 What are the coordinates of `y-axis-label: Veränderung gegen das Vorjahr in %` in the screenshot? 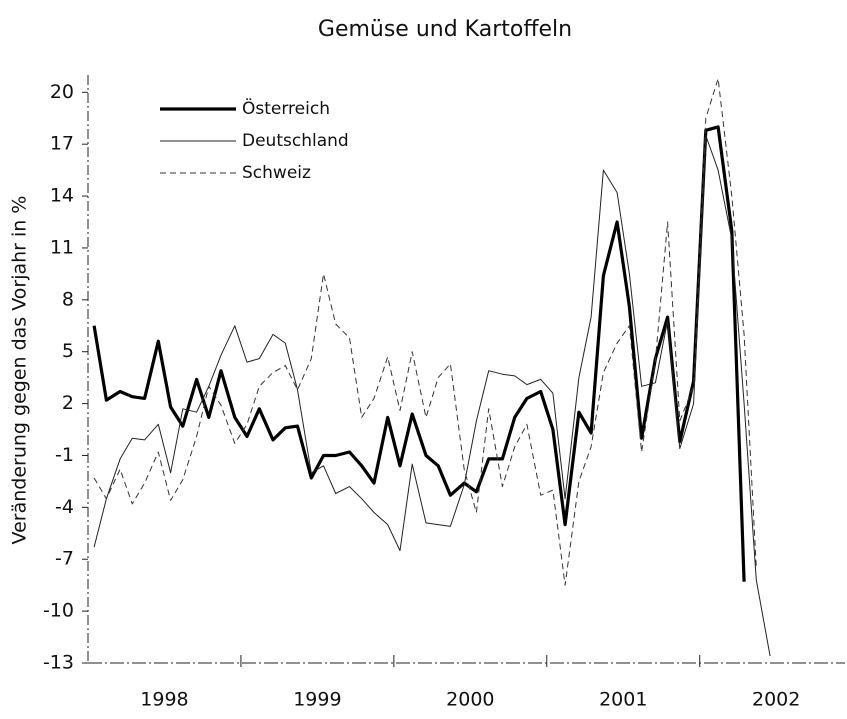 It's located at (20, 370).